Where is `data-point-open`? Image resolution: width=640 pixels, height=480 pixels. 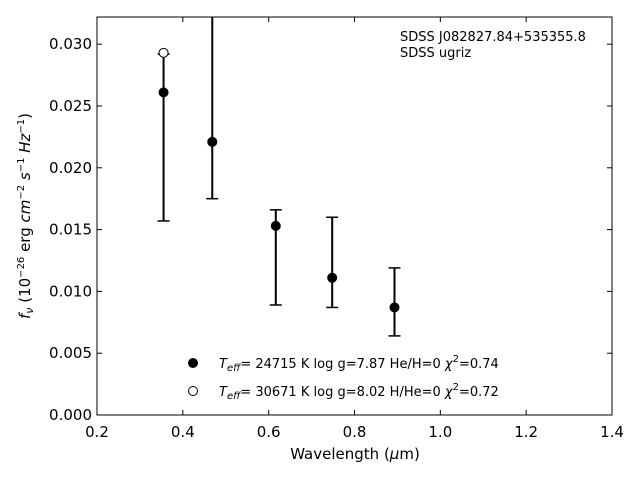 data-point-open is located at coordinates (163, 52).